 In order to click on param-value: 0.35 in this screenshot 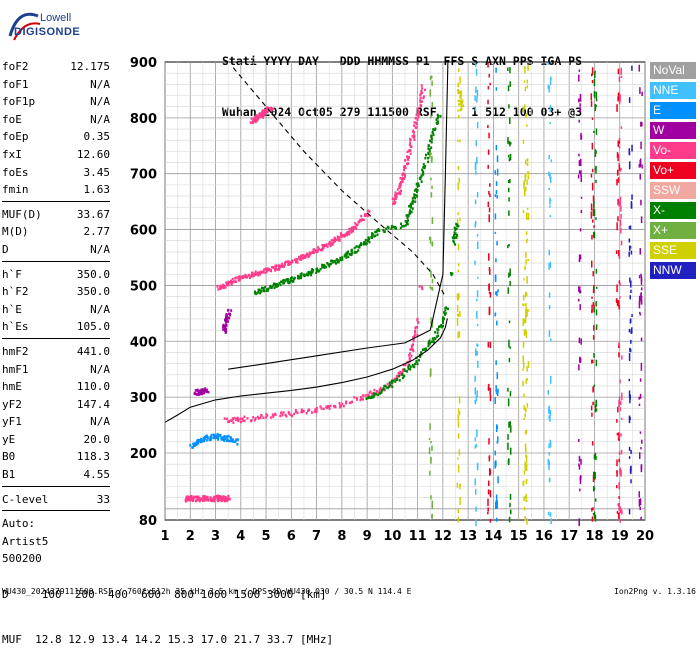, I will do `click(97, 137)`.